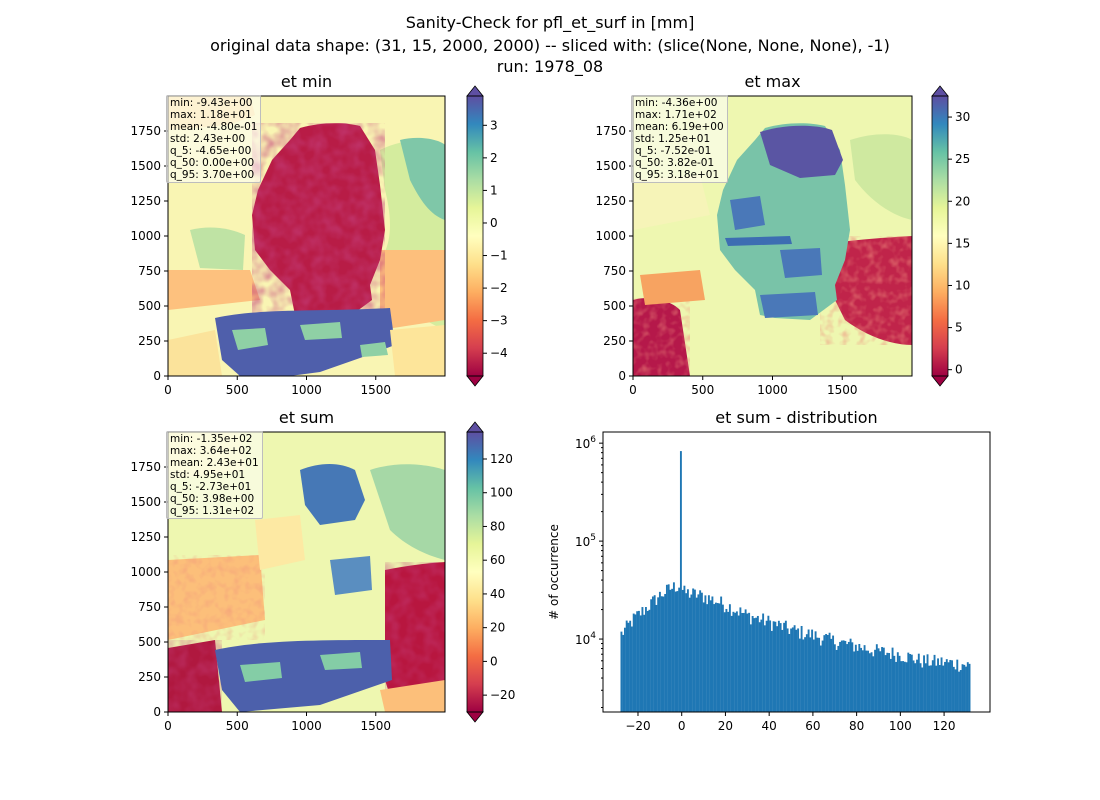  Describe the element at coordinates (962, 159) in the screenshot. I see `et-max-colorbar-tick-label: 25` at that location.